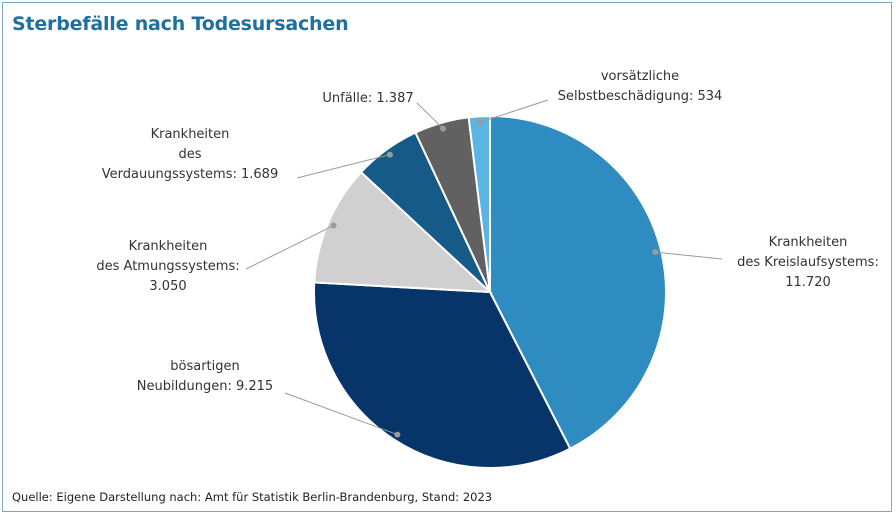 This screenshot has height=516, width=896. I want to click on data-label-kreislauf: Krankheiten des Kreislaufsystems: 11.720, so click(808, 262).